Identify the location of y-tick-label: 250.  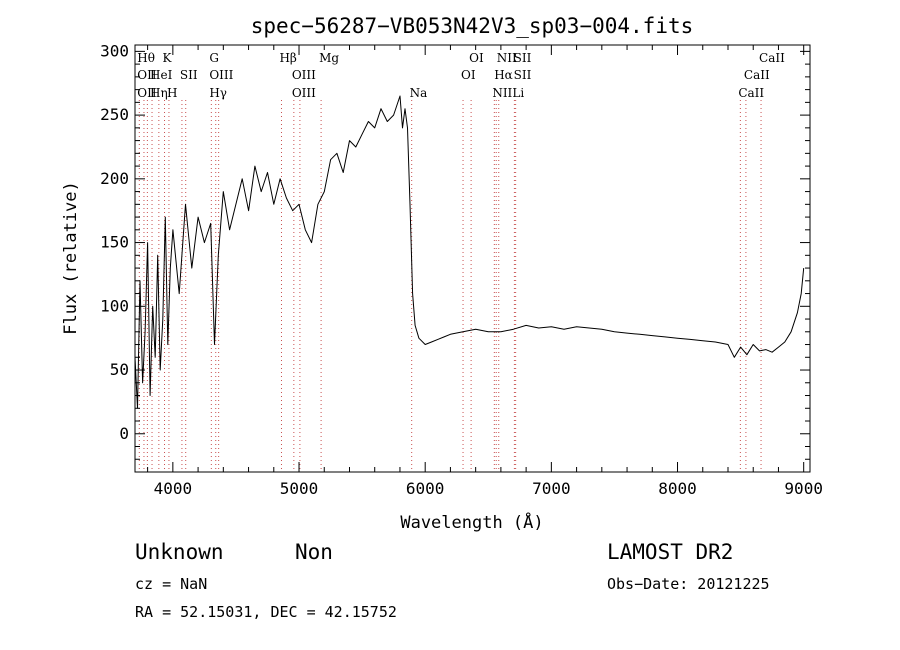
(114, 114).